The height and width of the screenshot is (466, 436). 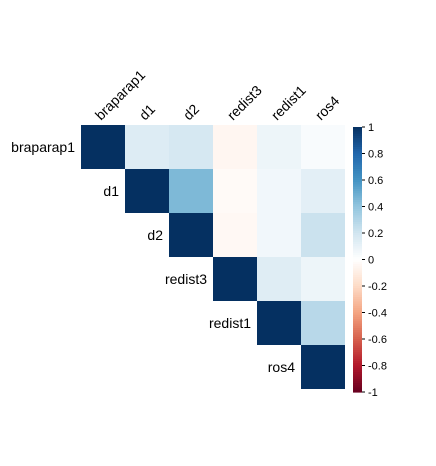 What do you see at coordinates (244, 102) in the screenshot?
I see `column-label-redist3: redist3` at bounding box center [244, 102].